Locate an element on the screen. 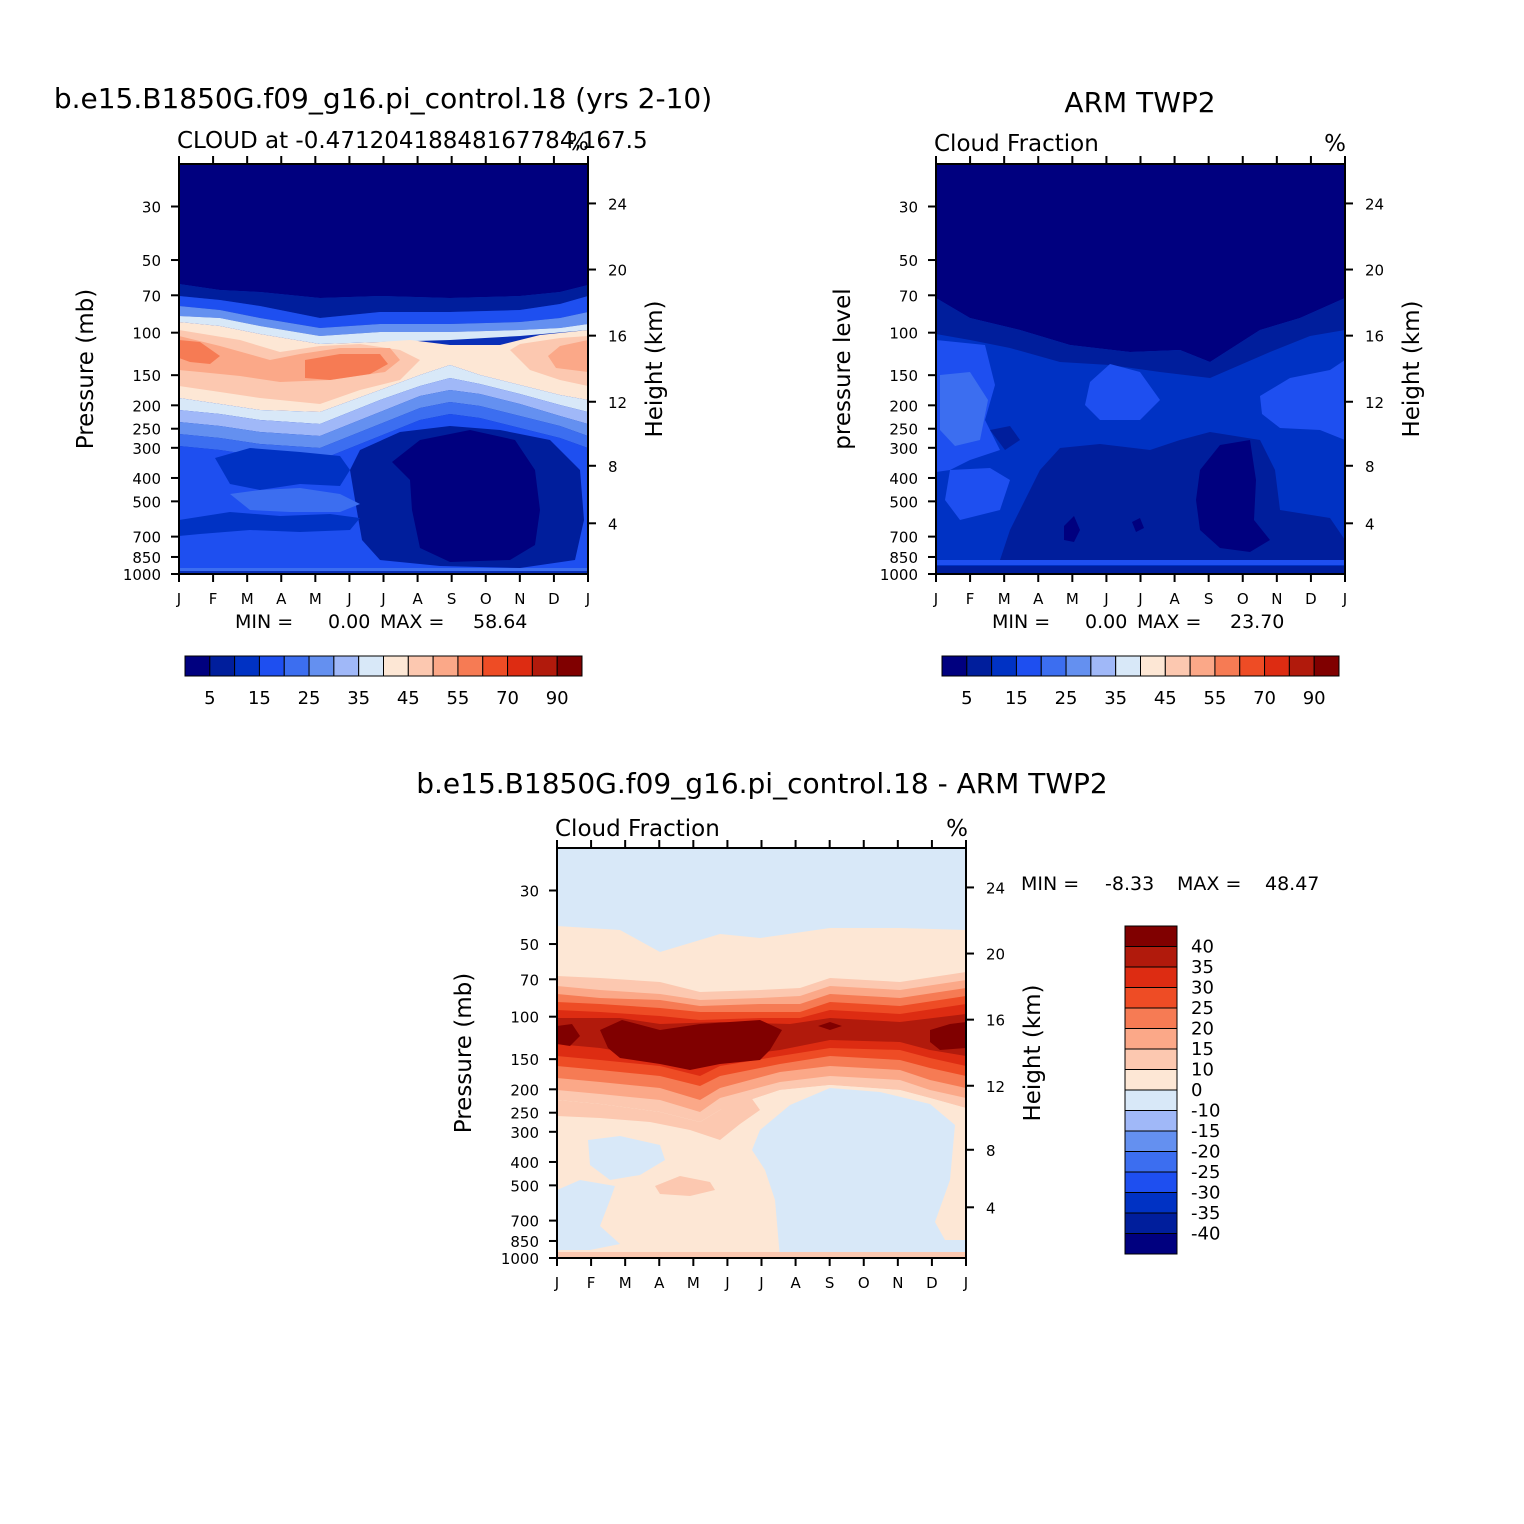  panel-obs-max-label: MAX = is located at coordinates (1169, 622).